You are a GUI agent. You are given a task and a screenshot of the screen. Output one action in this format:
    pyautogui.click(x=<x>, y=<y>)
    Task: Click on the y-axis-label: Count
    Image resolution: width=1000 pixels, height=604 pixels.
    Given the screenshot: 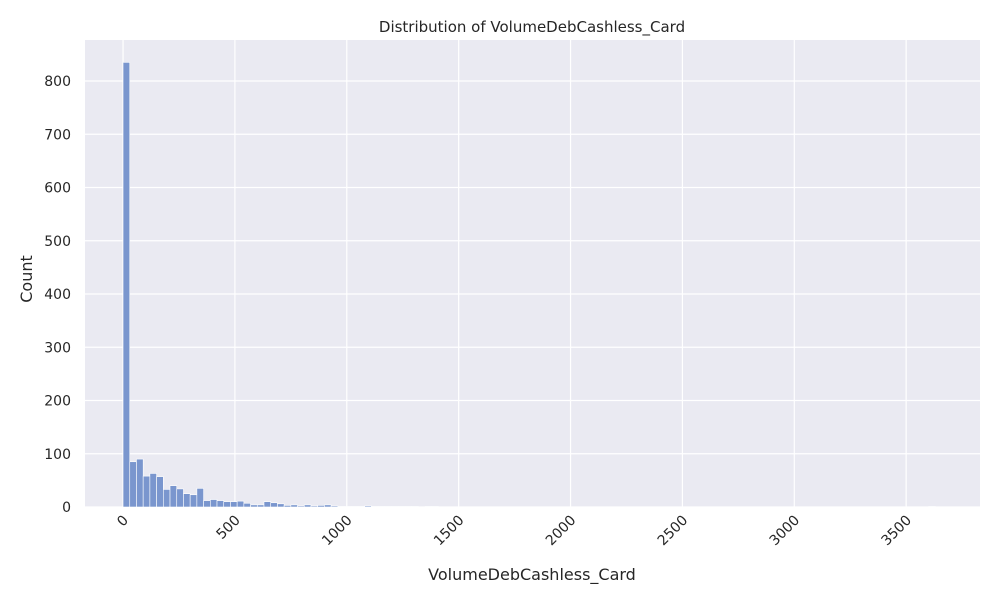 What is the action you would take?
    pyautogui.click(x=26, y=279)
    